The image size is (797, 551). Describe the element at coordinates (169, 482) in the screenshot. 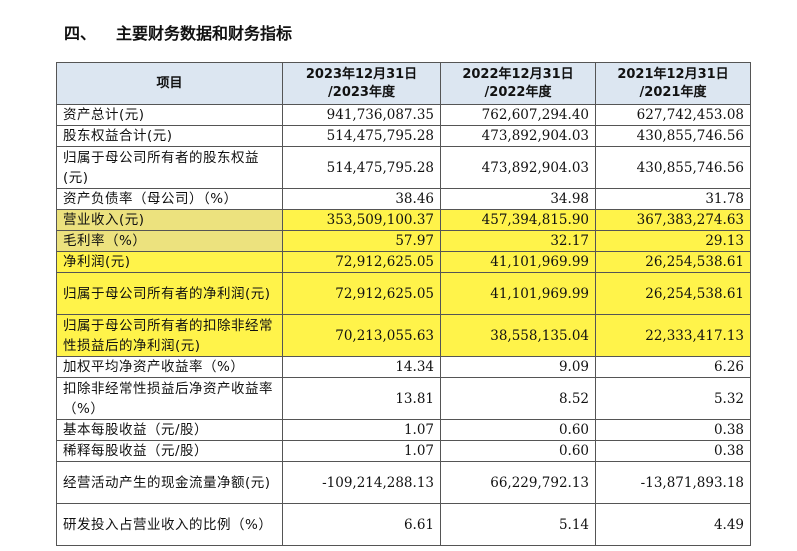

I see `row-label: 经营活动产生的现金流量净额(元)` at that location.